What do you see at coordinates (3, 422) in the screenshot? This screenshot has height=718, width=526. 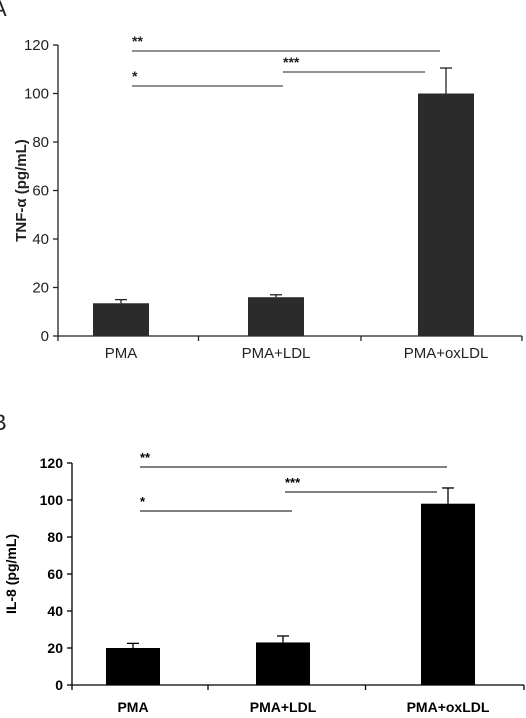 I see `panel-letter-b: B` at bounding box center [3, 422].